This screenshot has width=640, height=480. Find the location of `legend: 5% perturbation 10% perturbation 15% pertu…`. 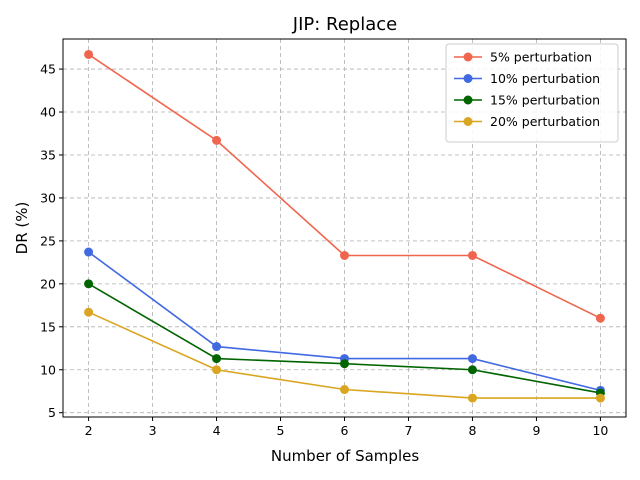

legend: 5% perturbation 10% perturbation 15% pertu… is located at coordinates (532, 93).